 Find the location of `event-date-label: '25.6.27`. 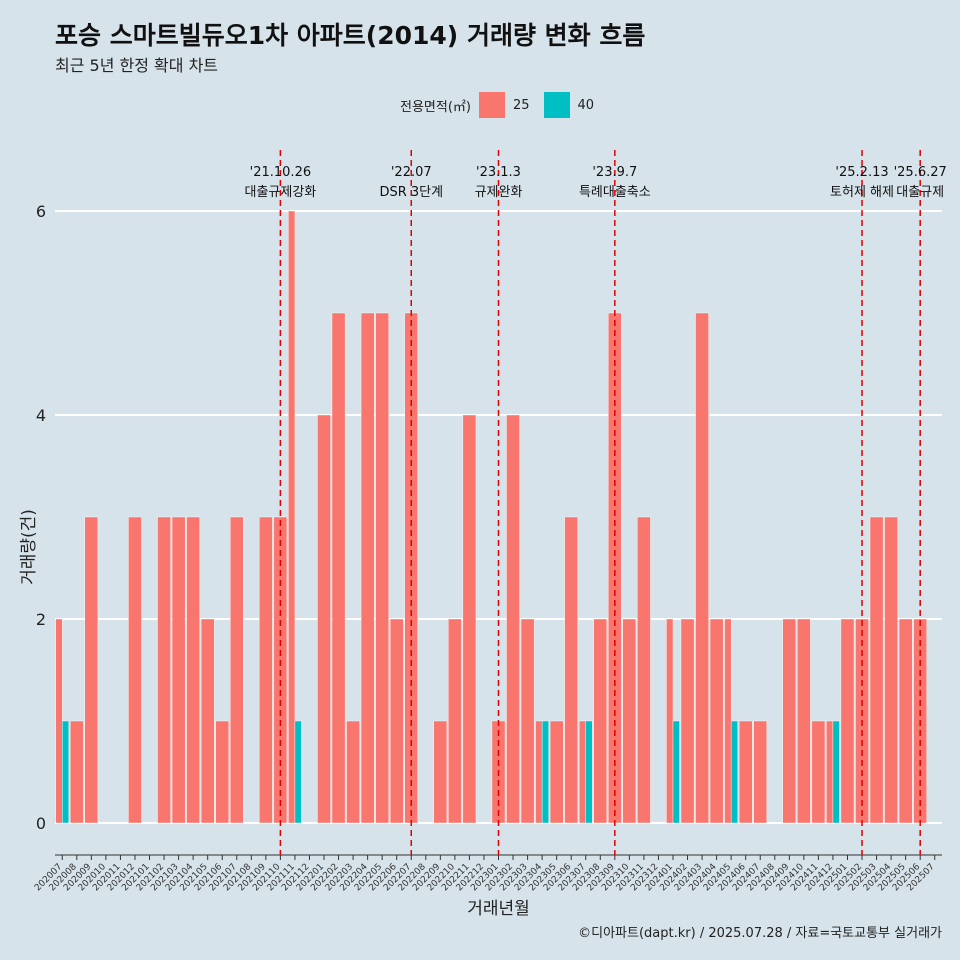

event-date-label: '25.6.27 is located at coordinates (920, 172).